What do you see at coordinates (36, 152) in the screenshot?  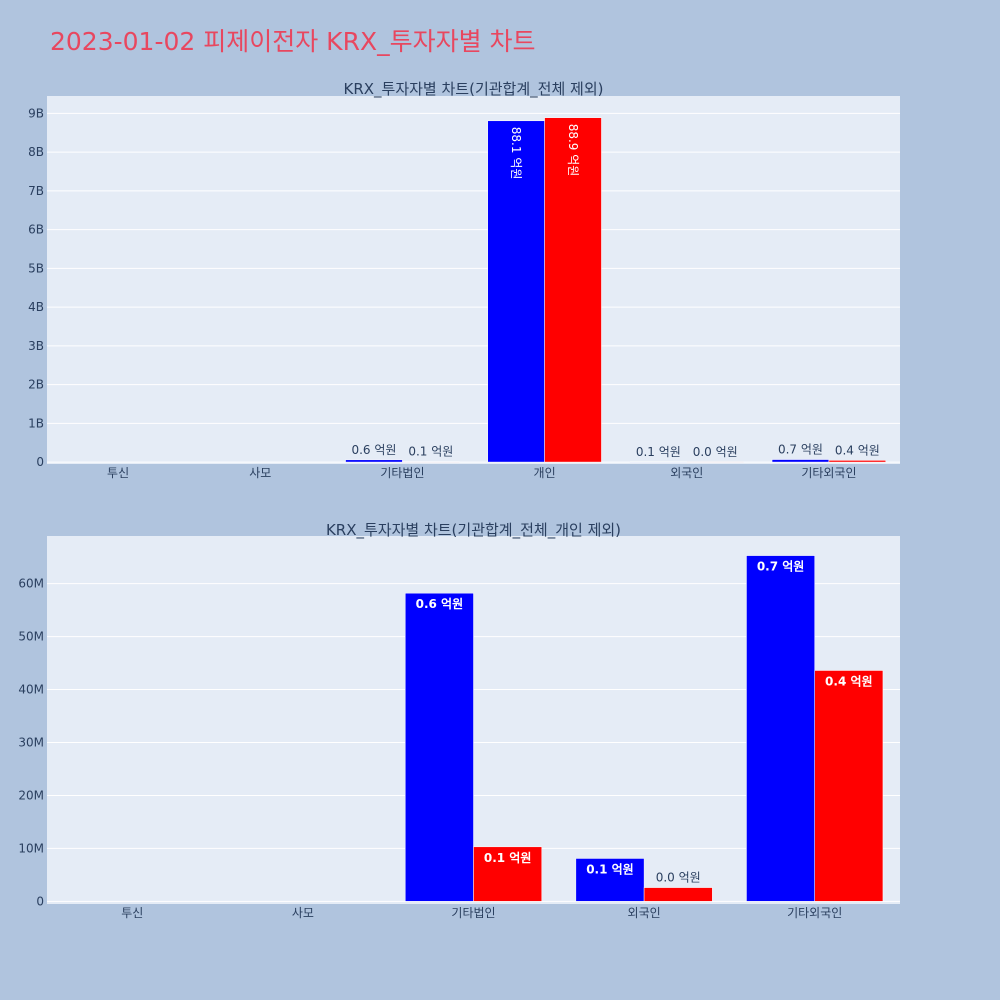 I see `y-tick-label: 8B` at bounding box center [36, 152].